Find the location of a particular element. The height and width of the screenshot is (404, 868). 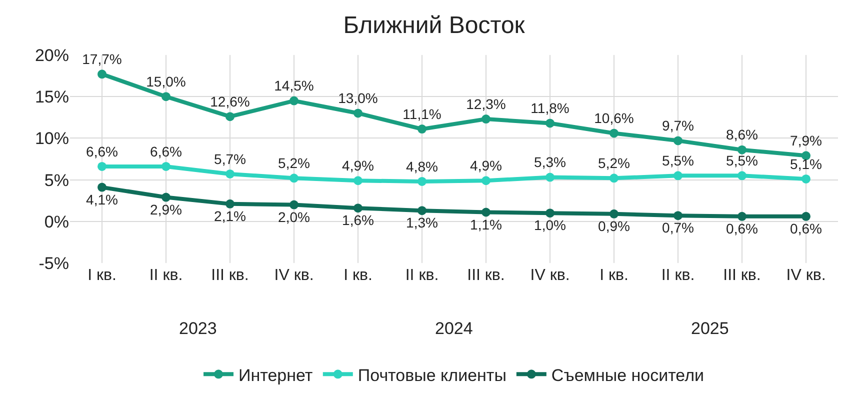

data-label: 10,6% is located at coordinates (614, 118).